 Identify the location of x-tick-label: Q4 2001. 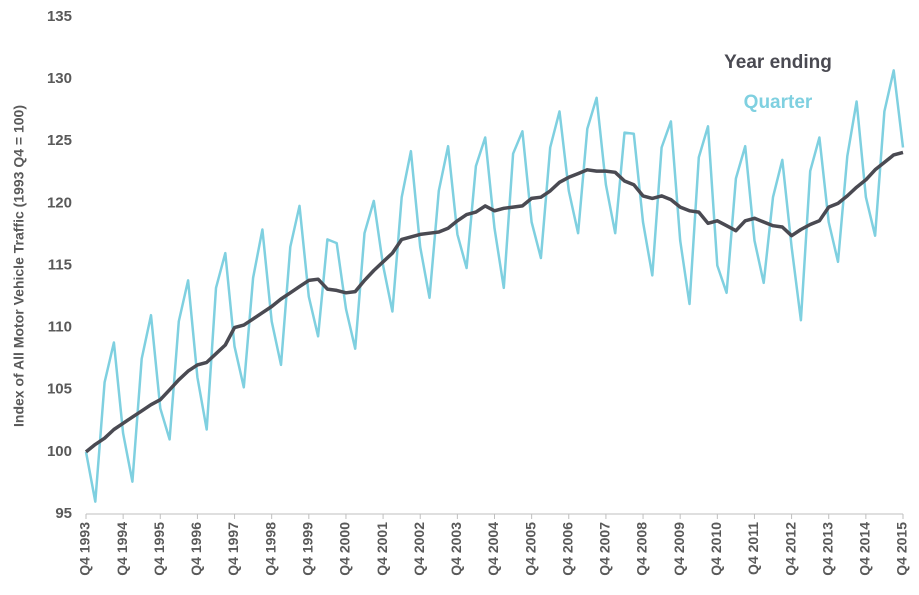
(382, 549).